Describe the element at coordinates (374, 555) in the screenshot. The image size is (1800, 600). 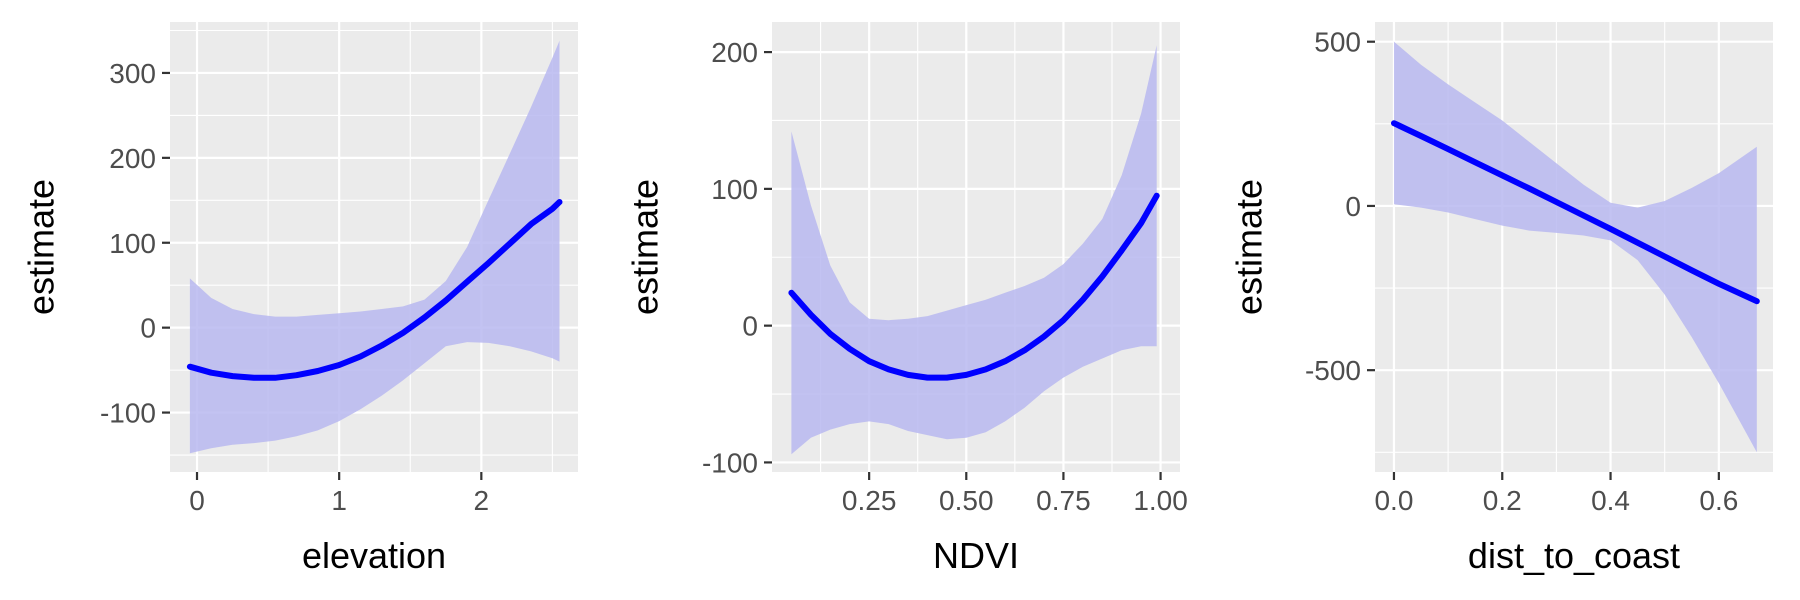
I see `x-axis-title: elevation` at that location.